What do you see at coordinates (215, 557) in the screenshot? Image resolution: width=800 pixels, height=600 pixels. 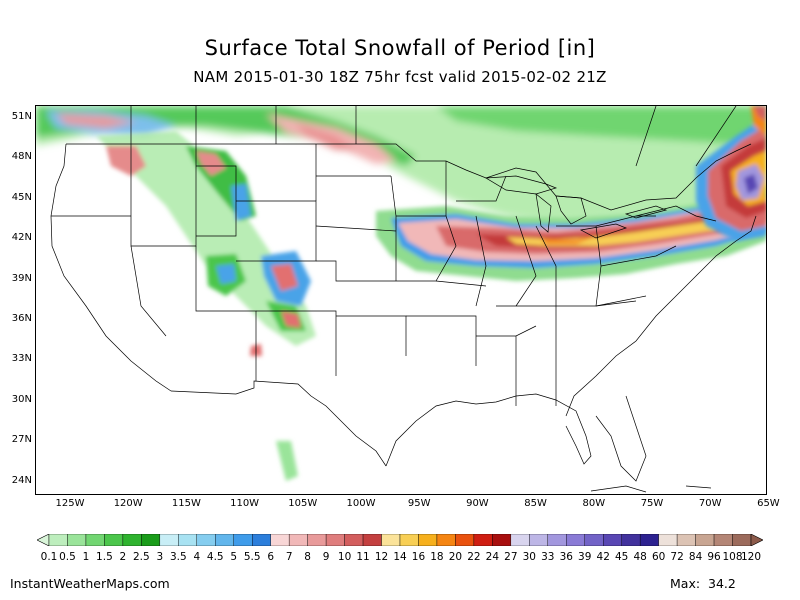 I see `colorbar-label: 4.5` at bounding box center [215, 557].